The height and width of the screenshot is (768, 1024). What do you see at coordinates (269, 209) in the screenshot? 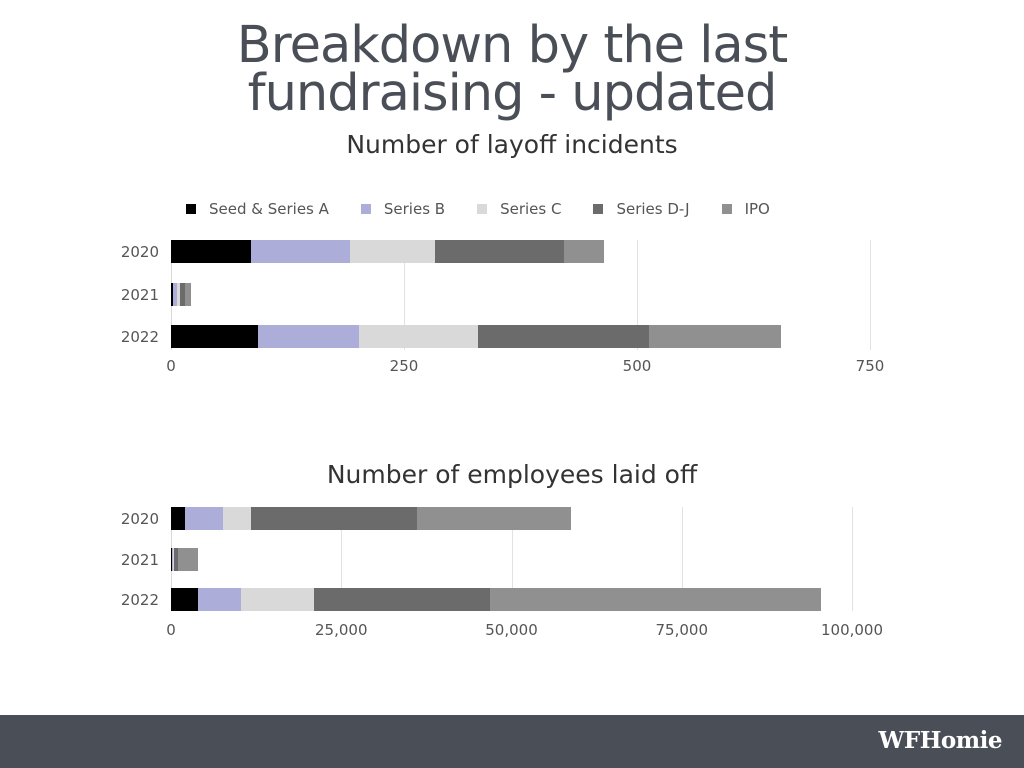
I see `legend-label: Seed & Series A` at bounding box center [269, 209].